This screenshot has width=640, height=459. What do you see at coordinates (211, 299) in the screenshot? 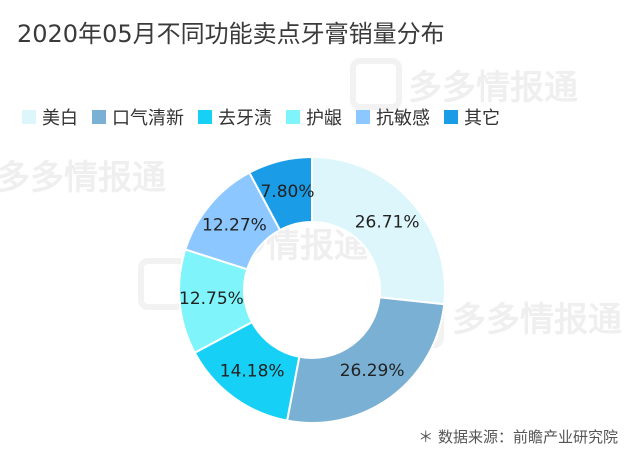
I see `data-label-gum-care: 12.75%` at bounding box center [211, 299].